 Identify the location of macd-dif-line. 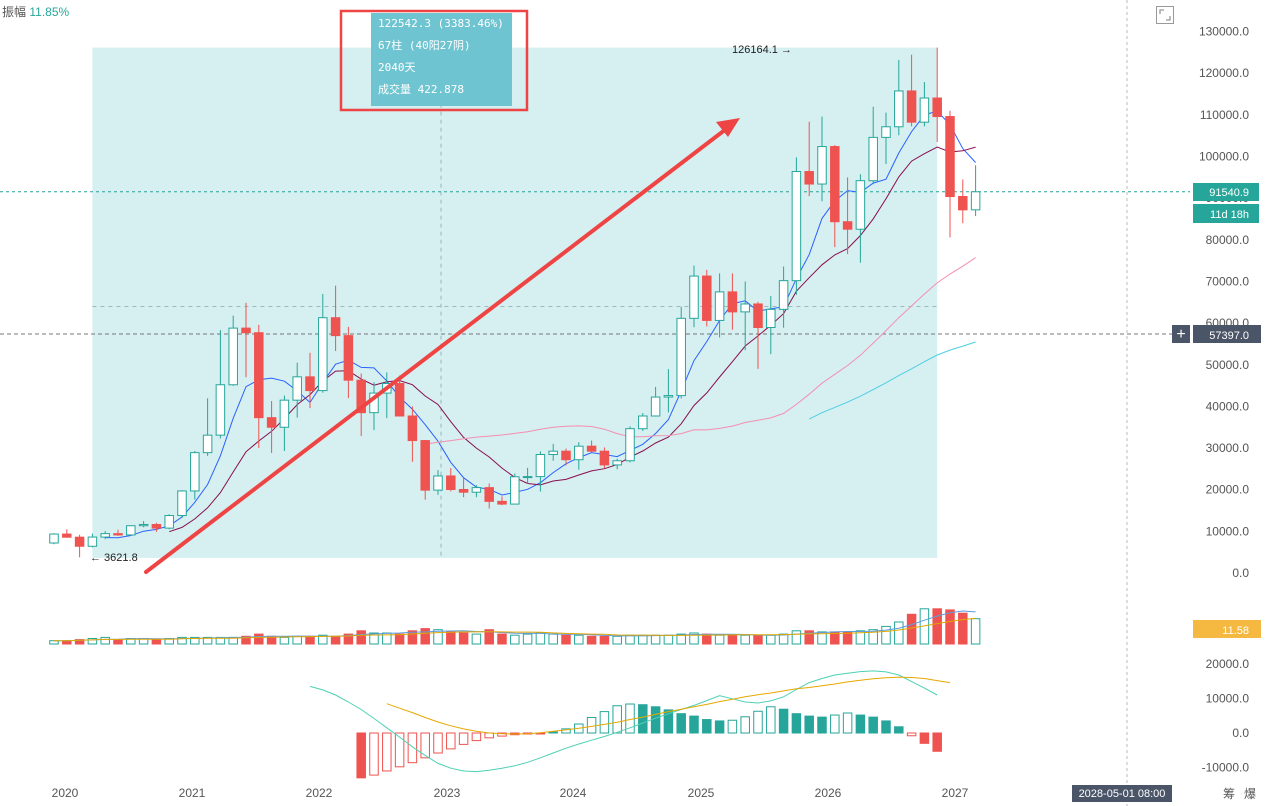
(623, 721).